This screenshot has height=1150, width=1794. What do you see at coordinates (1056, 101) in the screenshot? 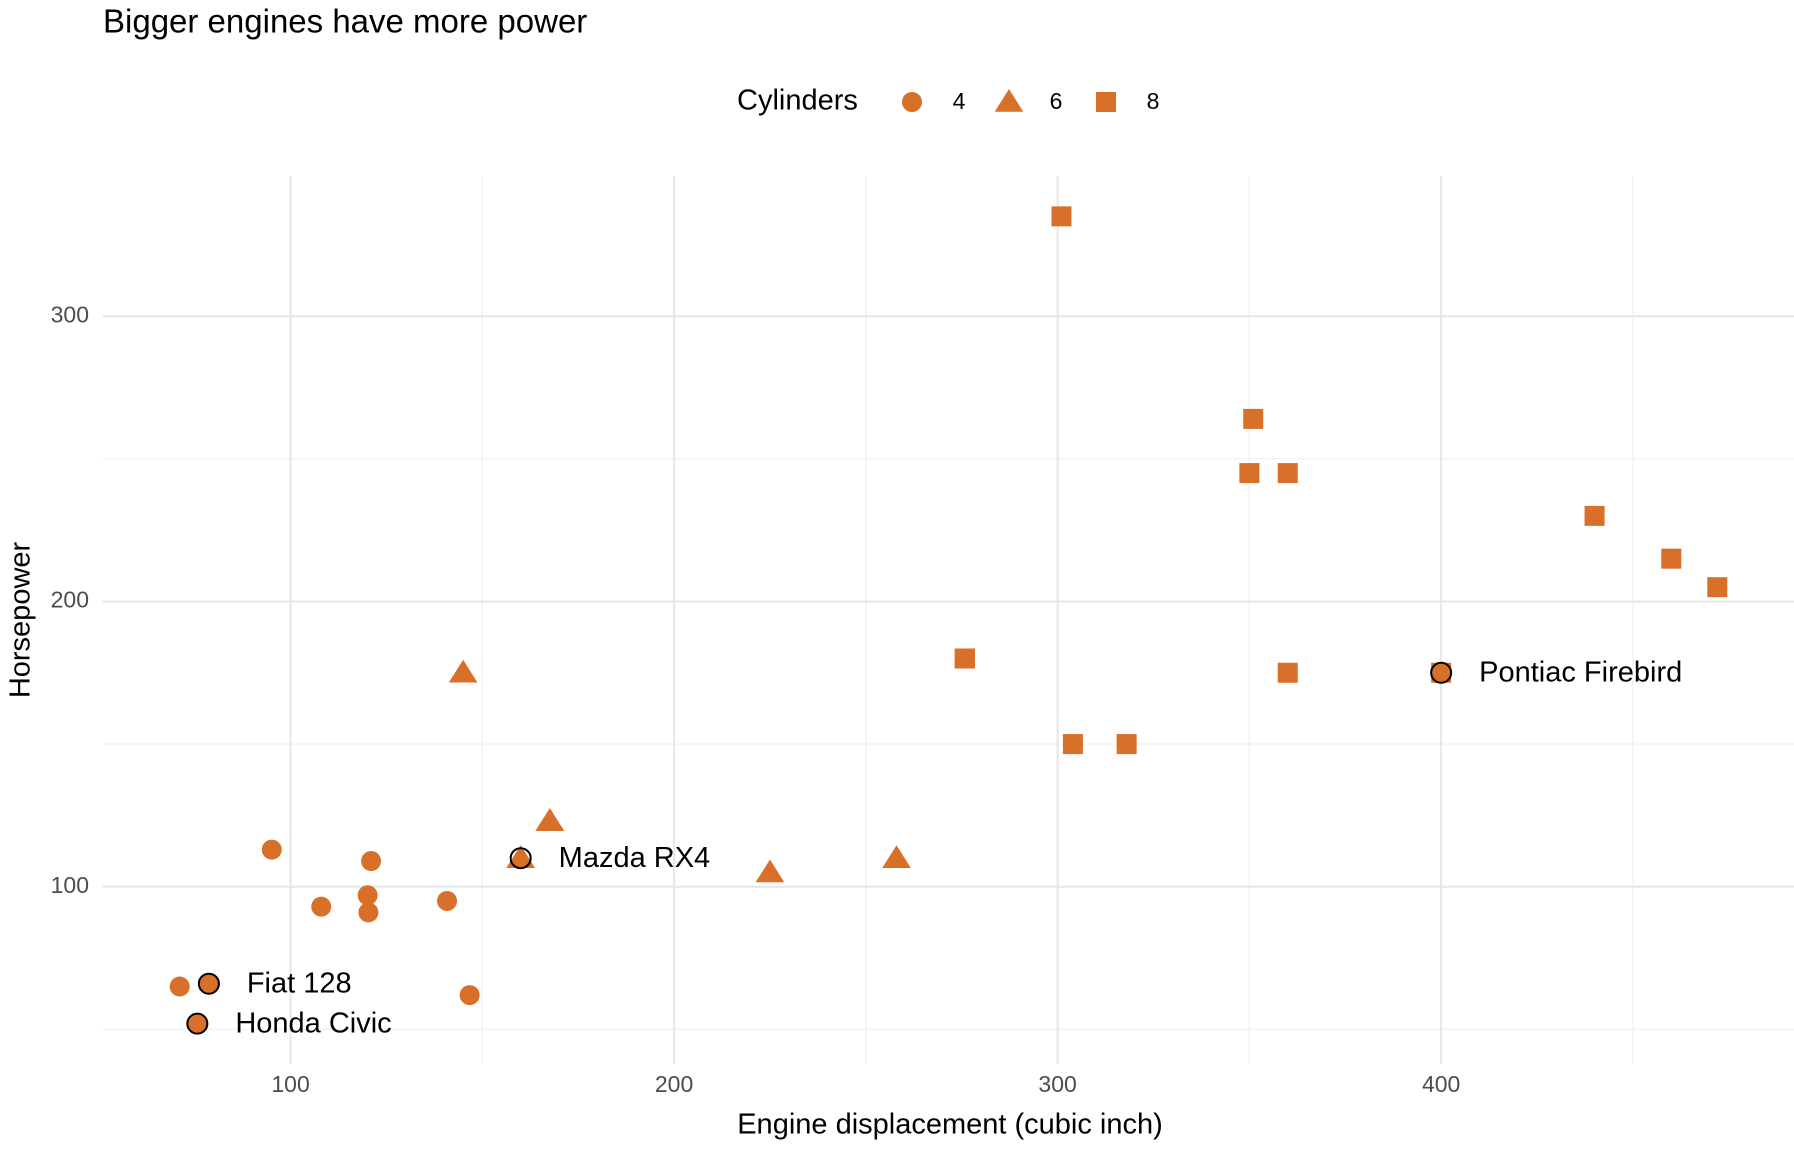
I see `legend-label: 6` at bounding box center [1056, 101].